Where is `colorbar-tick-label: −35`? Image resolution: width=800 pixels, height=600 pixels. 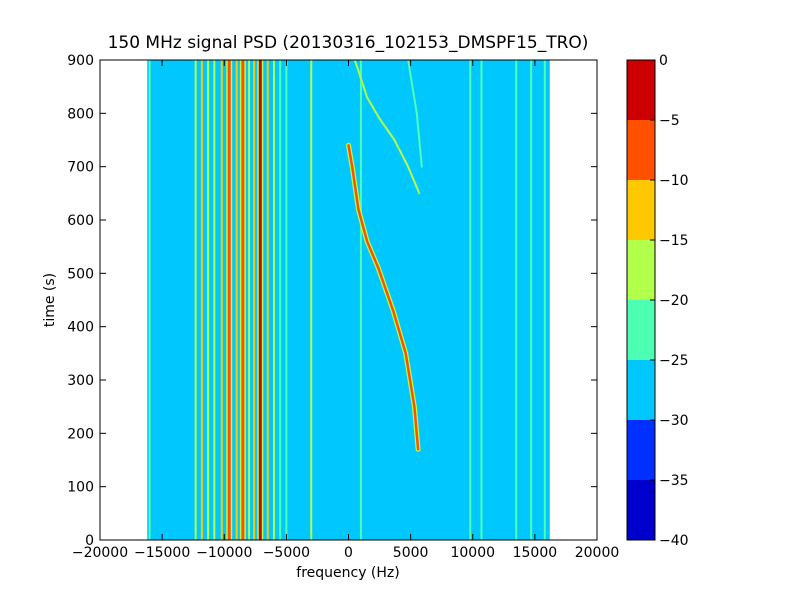 colorbar-tick-label: −35 is located at coordinates (674, 481).